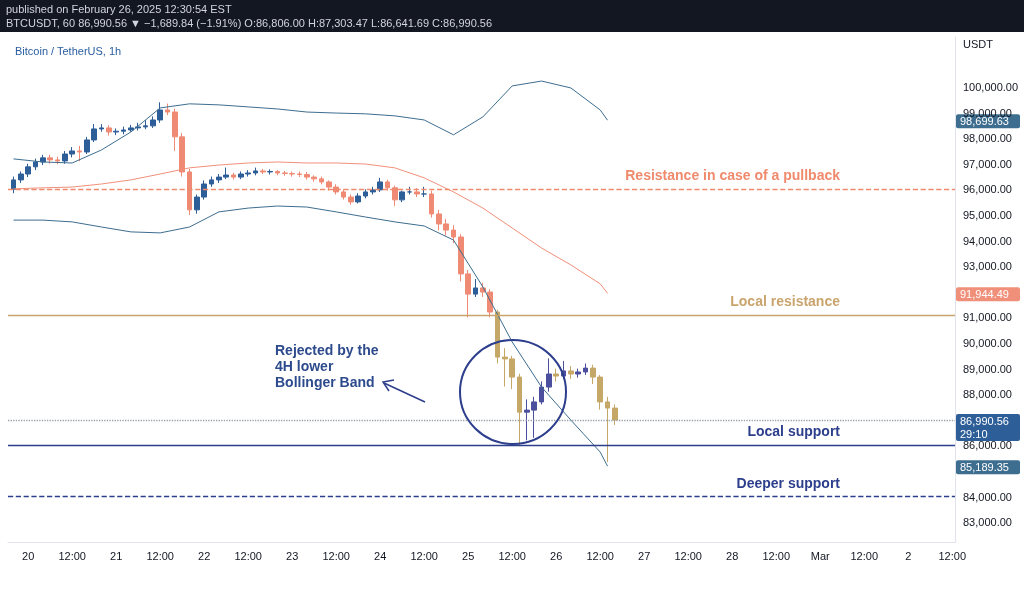 This screenshot has width=1024, height=590. I want to click on text: Bitcoin / TetherUS, 1h, so click(68, 50).